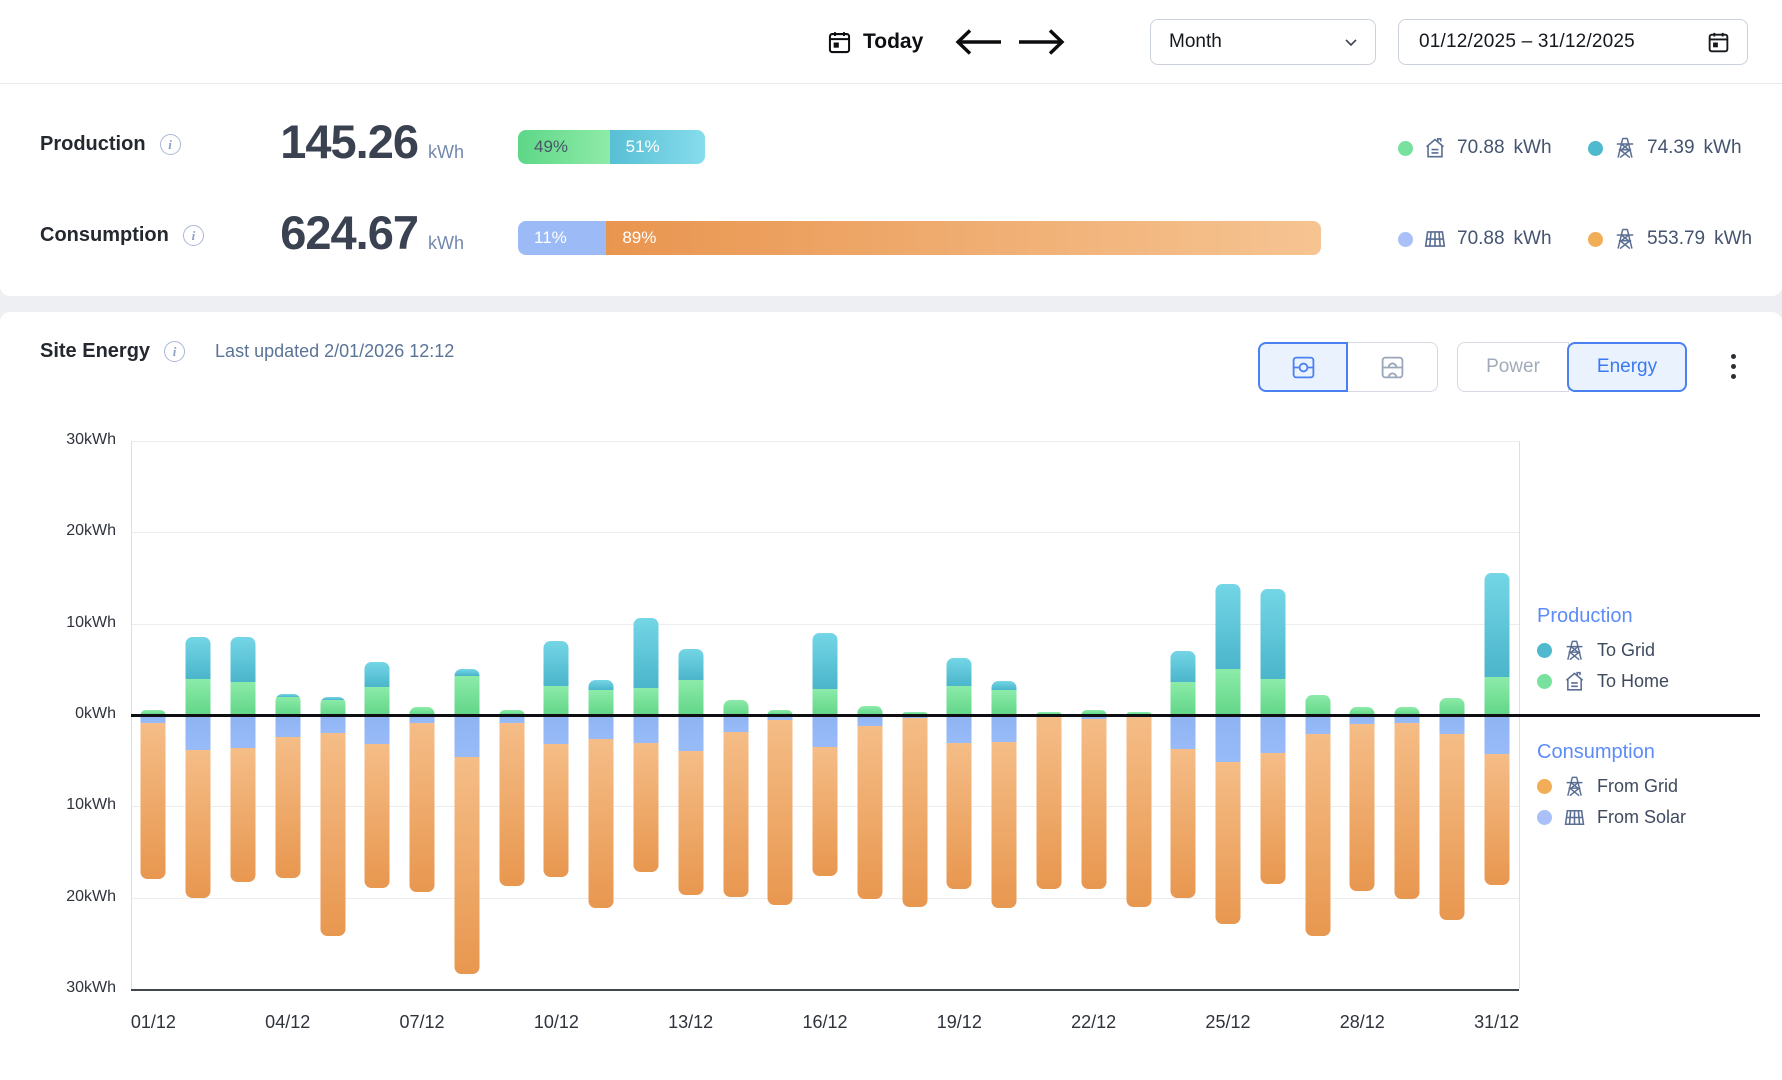  Describe the element at coordinates (1513, 367) in the screenshot. I see `power-tab: Power` at that location.